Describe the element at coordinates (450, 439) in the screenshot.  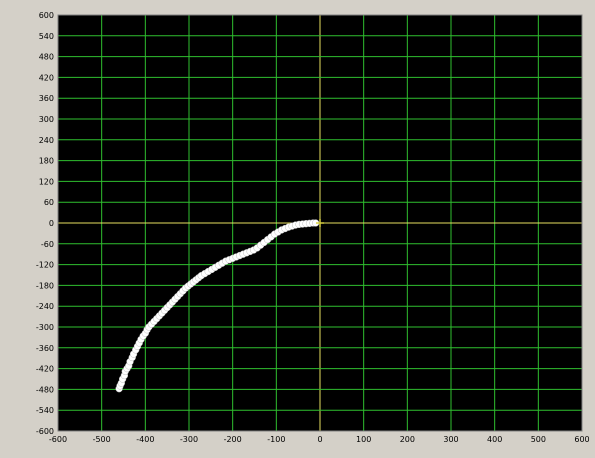
I see `x-tick-label: 300` at that location.